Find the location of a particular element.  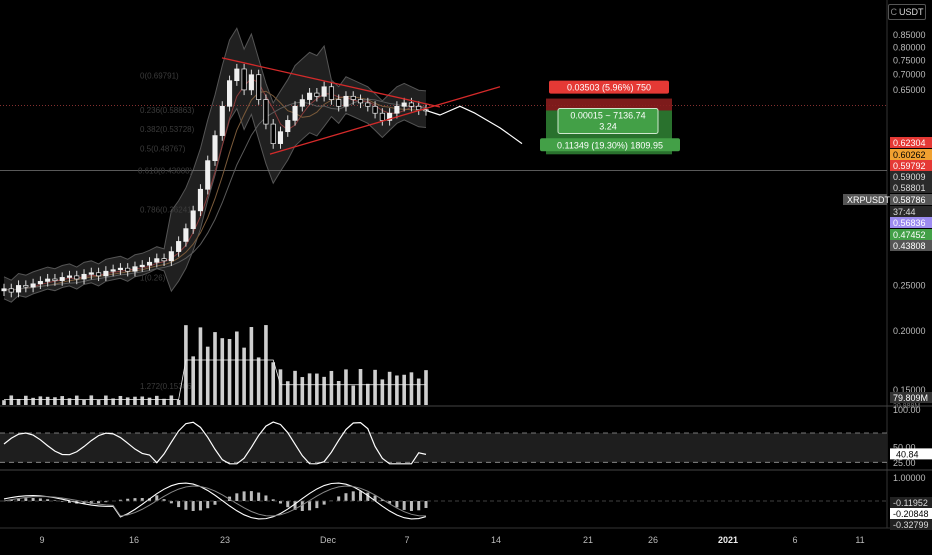

entry-label-line2: 3.24 is located at coordinates (608, 126).